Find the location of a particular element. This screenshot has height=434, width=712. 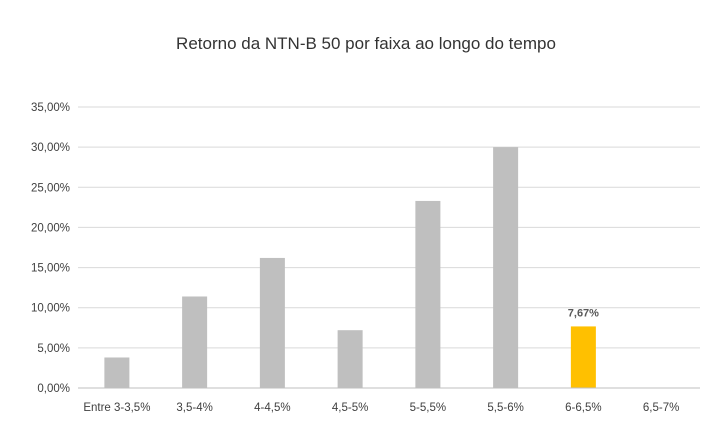

y-tick-label: 15,00% is located at coordinates (50, 269).